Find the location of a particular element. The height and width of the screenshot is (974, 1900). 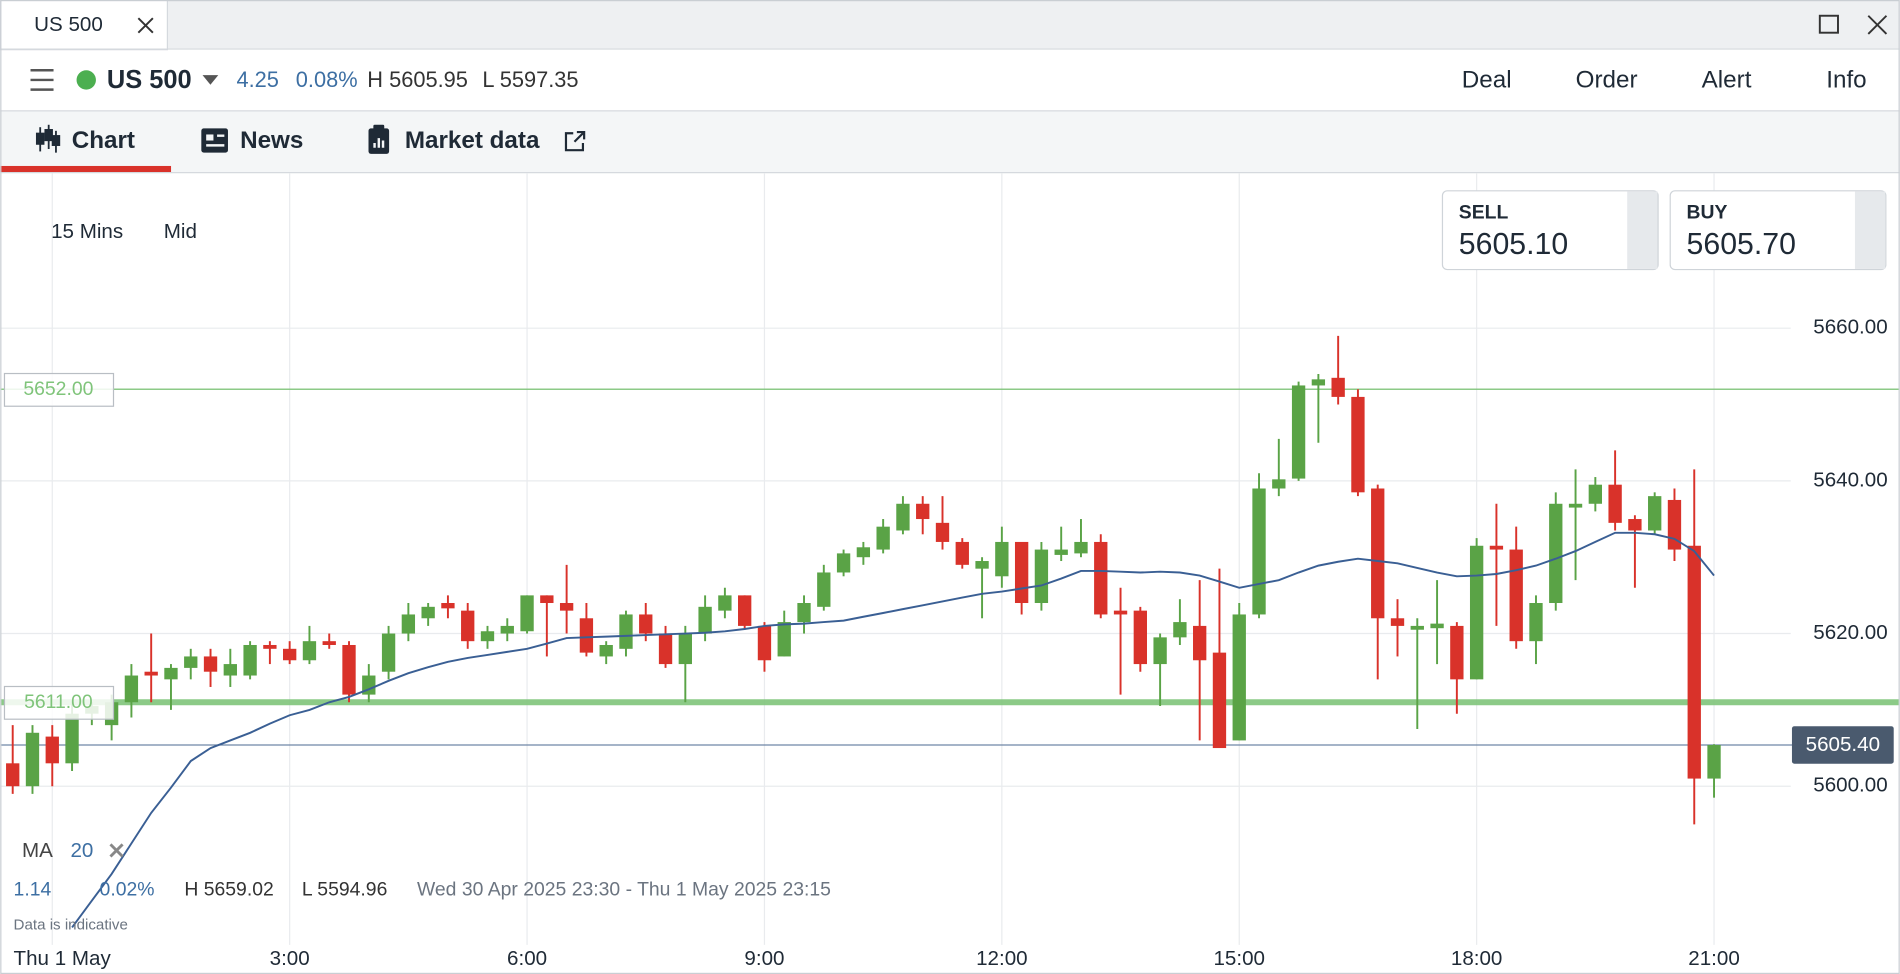

menu-icon is located at coordinates (42, 80).